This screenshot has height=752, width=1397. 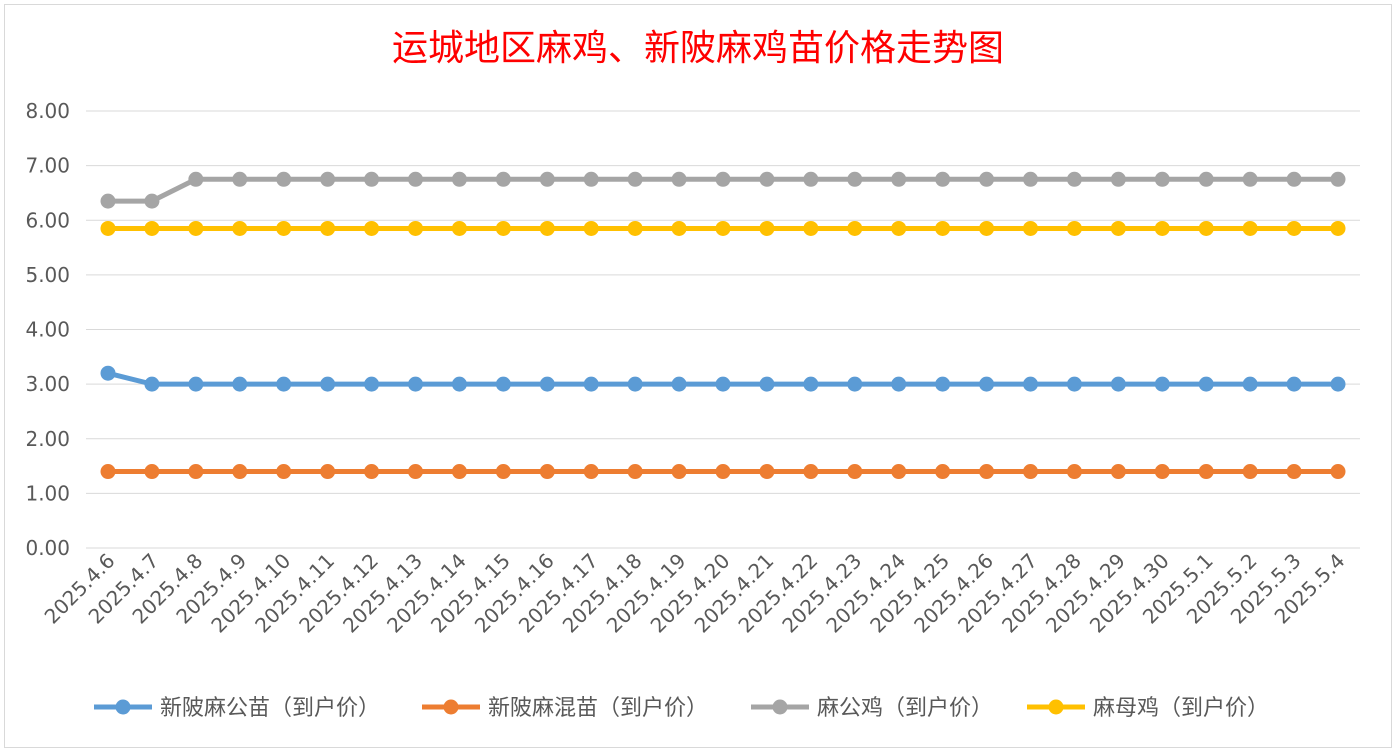 I want to click on y-axis-ticks: 0.00 1.00 2.00 3.00 4.00 5.00 6.00 7.00 8.00, so click(x=47, y=329).